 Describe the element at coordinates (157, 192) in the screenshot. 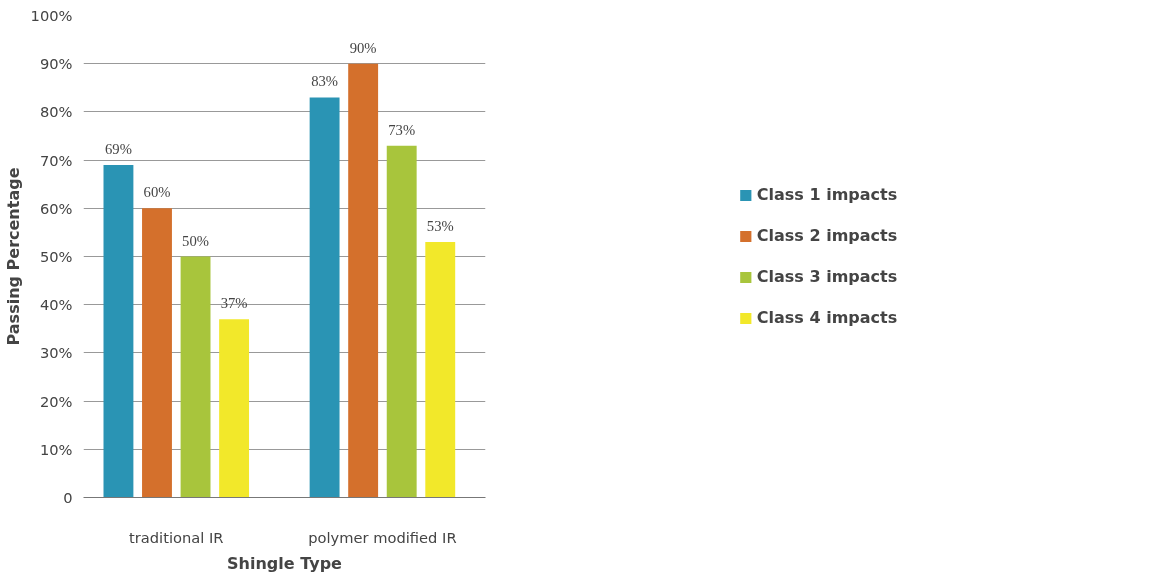

I see `data-label: 60%` at that location.